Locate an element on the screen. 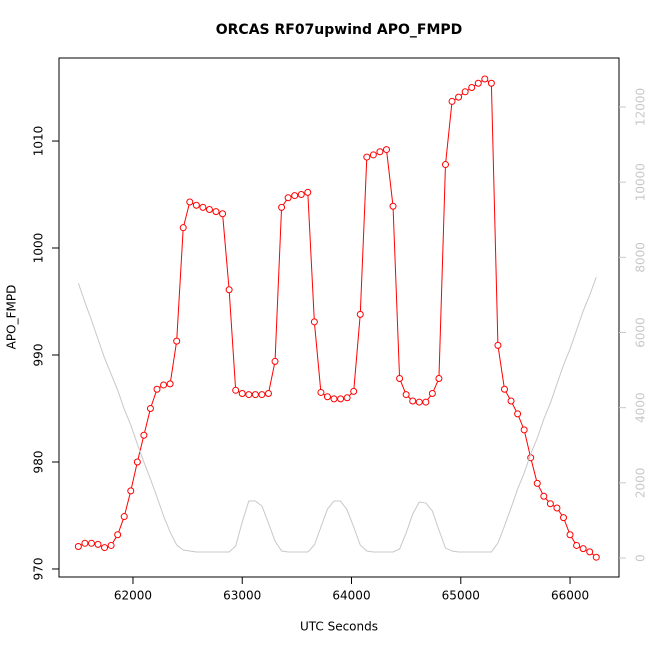 Image resolution: width=650 pixels, height=654 pixels. y2-tick-label: 12000 is located at coordinates (641, 107).